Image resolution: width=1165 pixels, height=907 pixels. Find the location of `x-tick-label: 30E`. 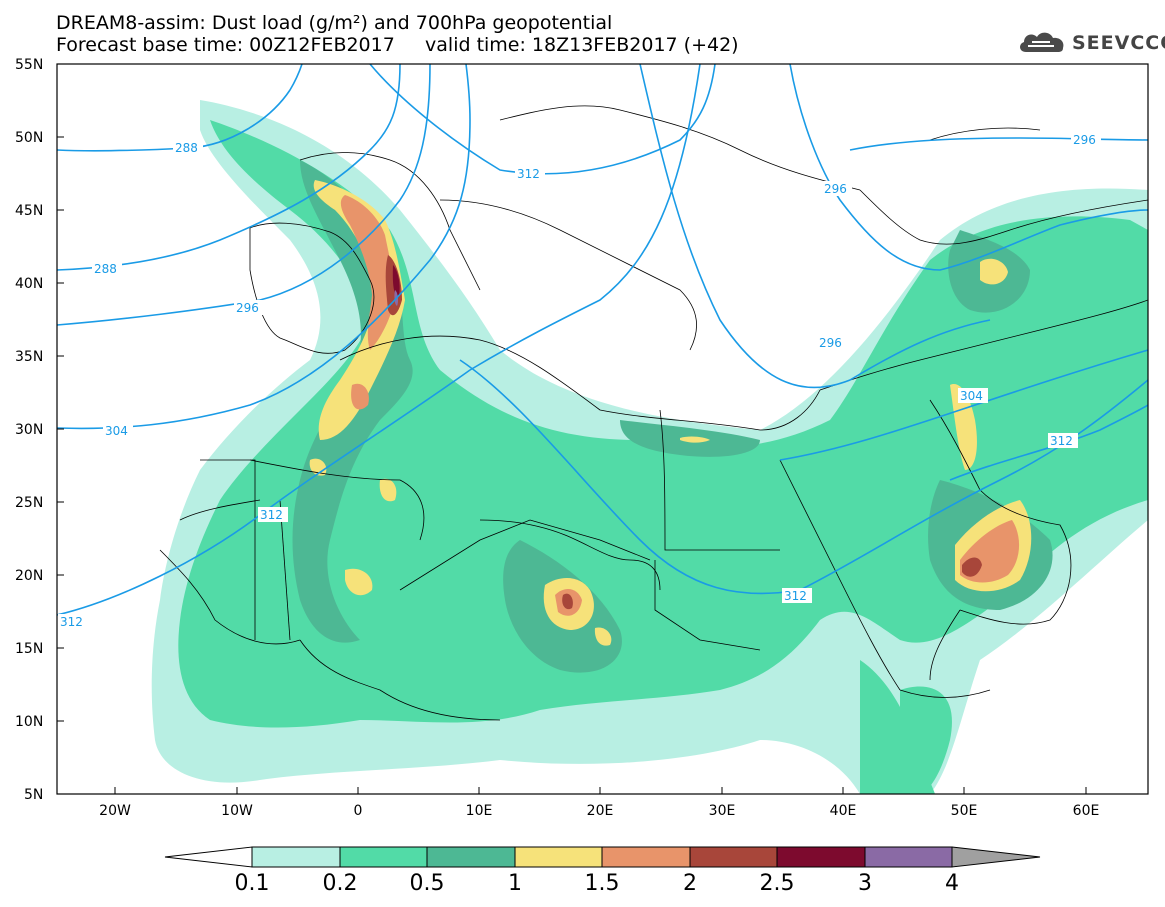

x-tick-label: 30E is located at coordinates (722, 811).